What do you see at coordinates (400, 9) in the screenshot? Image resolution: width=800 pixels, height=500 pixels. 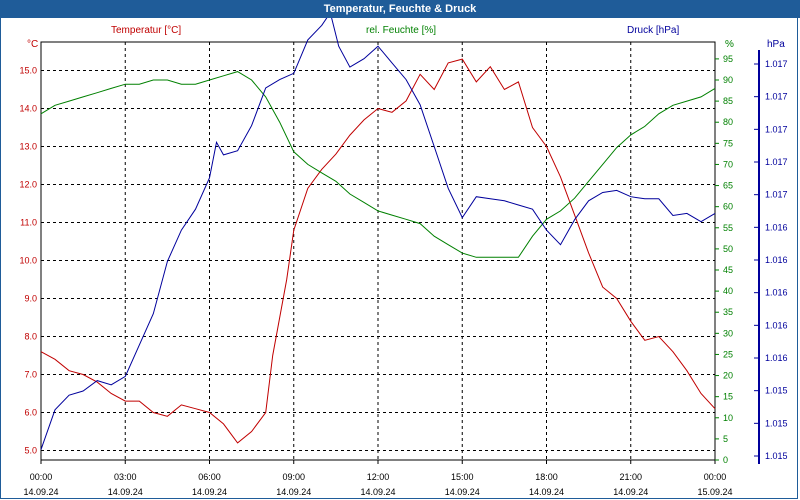 I see `window-title: Temperatur, Feuchte & Druck` at bounding box center [400, 9].